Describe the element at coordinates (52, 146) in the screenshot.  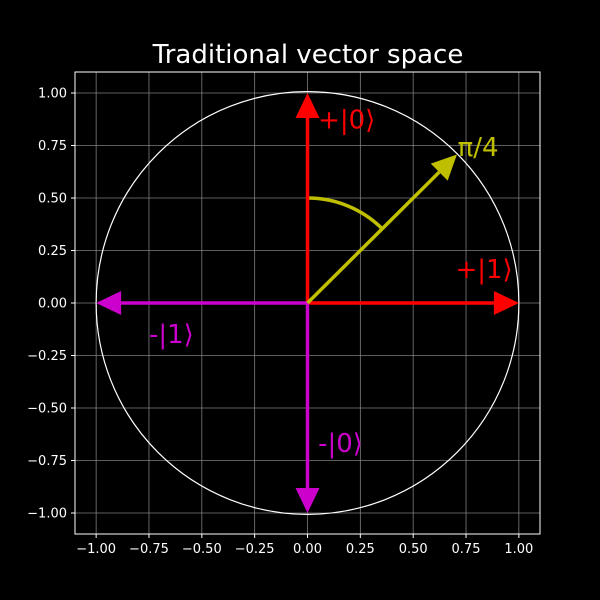
I see `y-tick-label: 0.75` at that location.